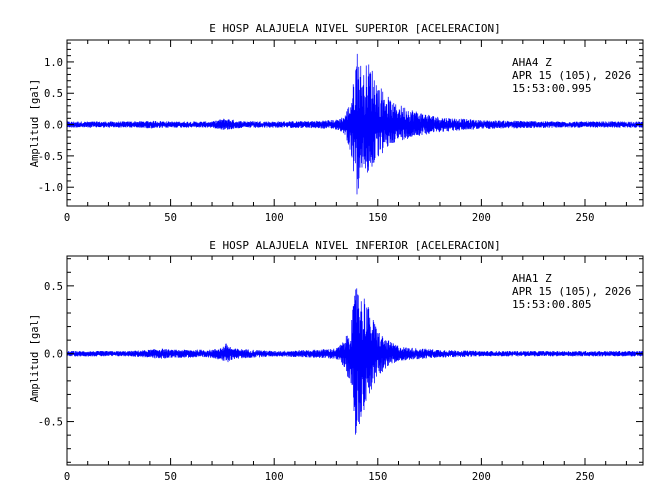 This screenshot has width=650, height=500. I want to click on station-label-superior: AHA4 Z, so click(532, 62).